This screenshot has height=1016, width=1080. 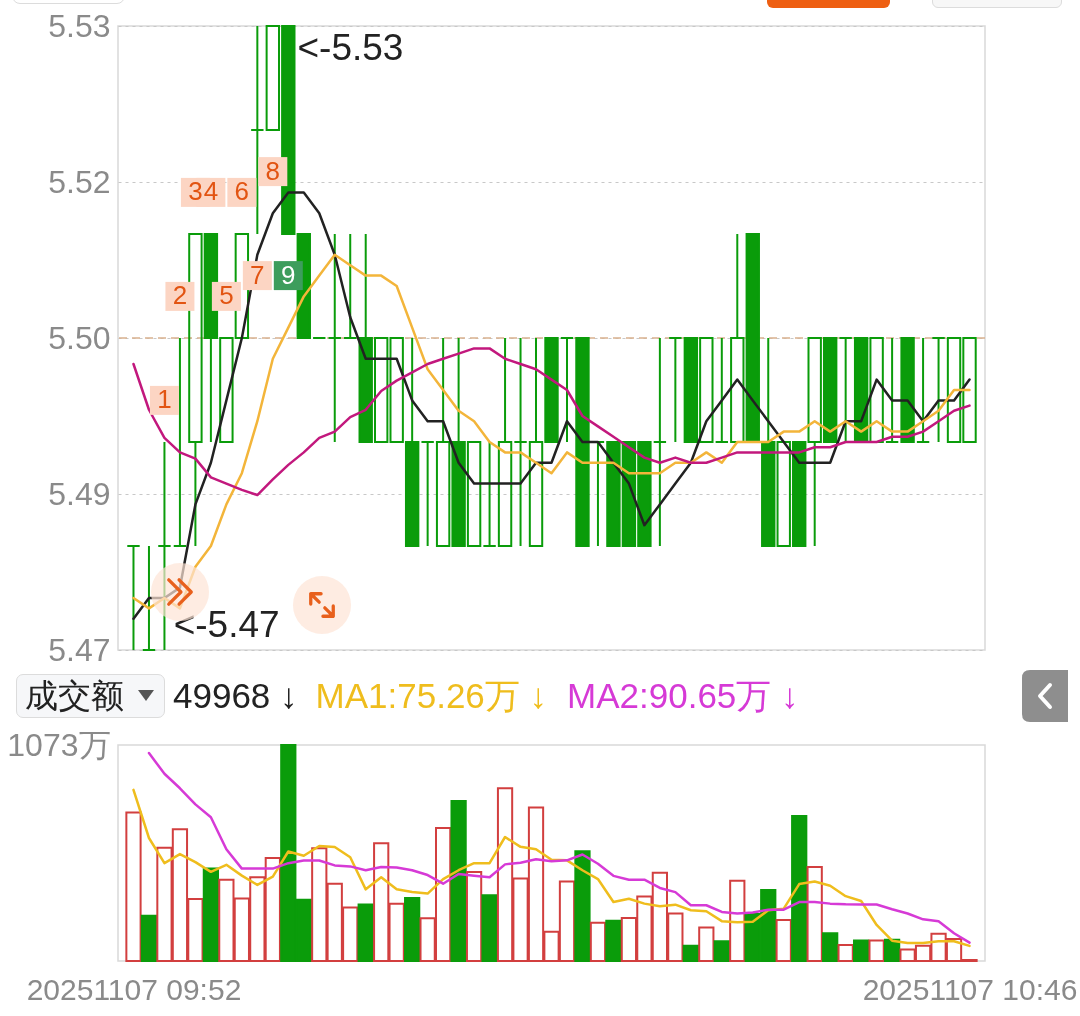 I want to click on text: MA1:75.26万 ↓, so click(x=431, y=695).